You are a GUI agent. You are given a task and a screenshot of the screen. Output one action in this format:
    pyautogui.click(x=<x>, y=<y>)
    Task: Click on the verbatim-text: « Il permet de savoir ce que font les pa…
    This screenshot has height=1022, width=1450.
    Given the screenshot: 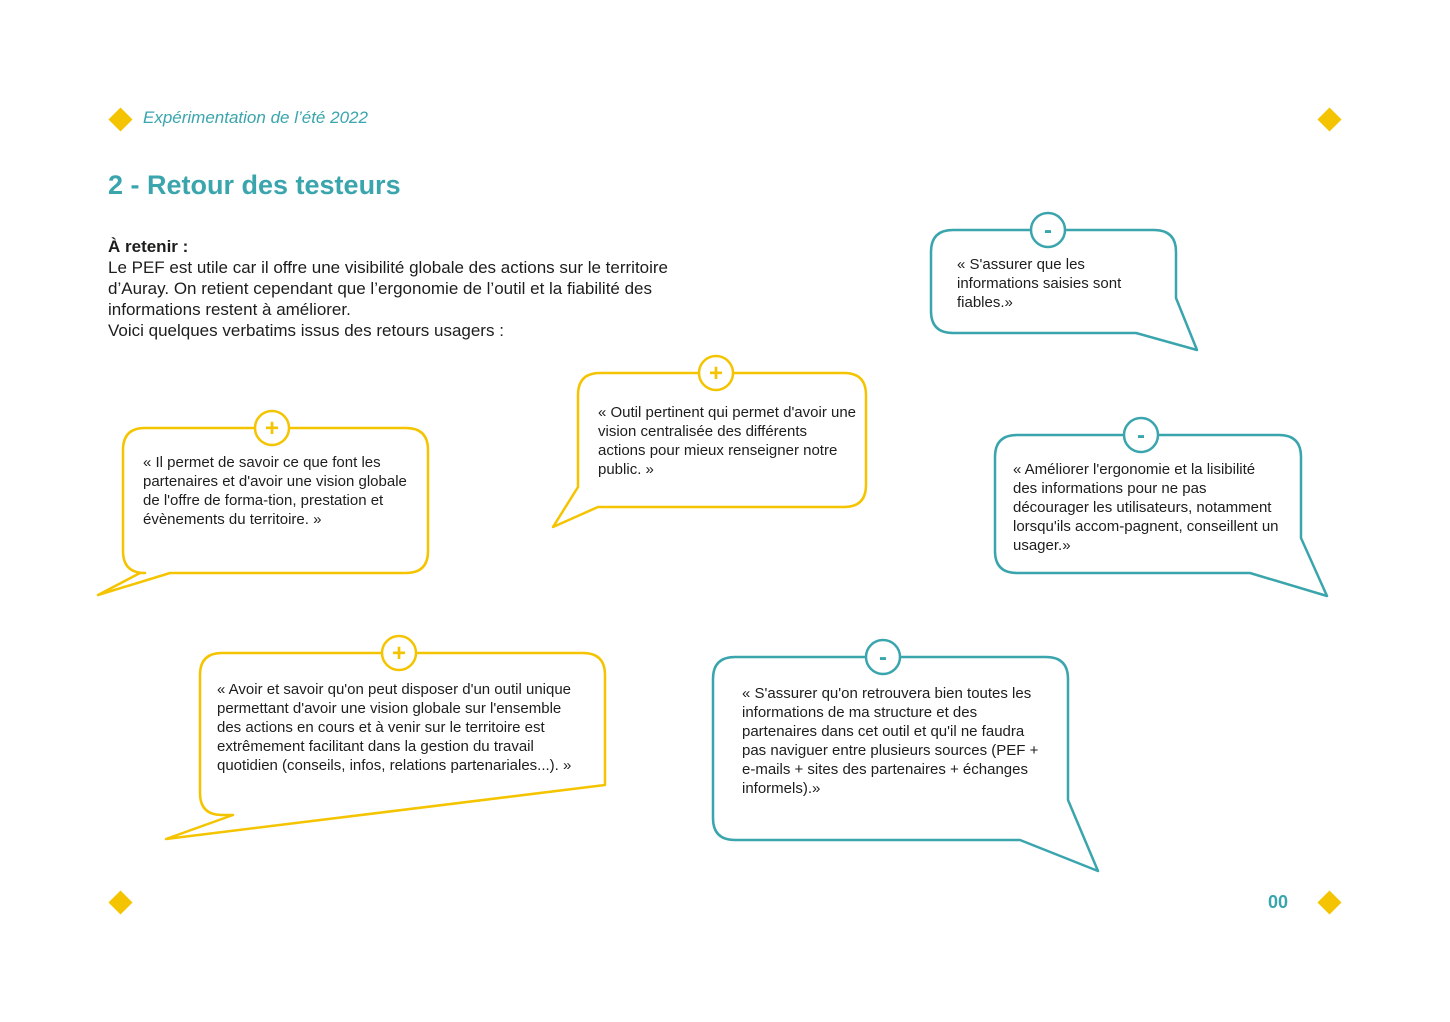 What is the action you would take?
    pyautogui.click(x=275, y=491)
    